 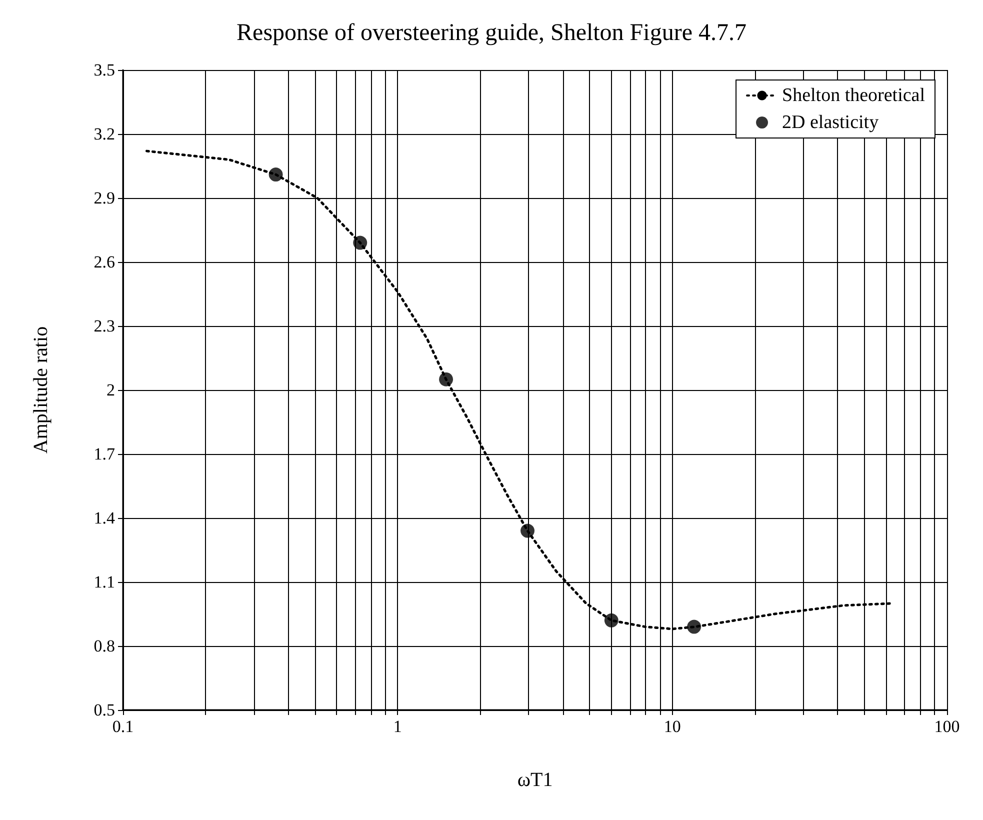 I want to click on y-tick-label: 2, so click(x=110, y=390).